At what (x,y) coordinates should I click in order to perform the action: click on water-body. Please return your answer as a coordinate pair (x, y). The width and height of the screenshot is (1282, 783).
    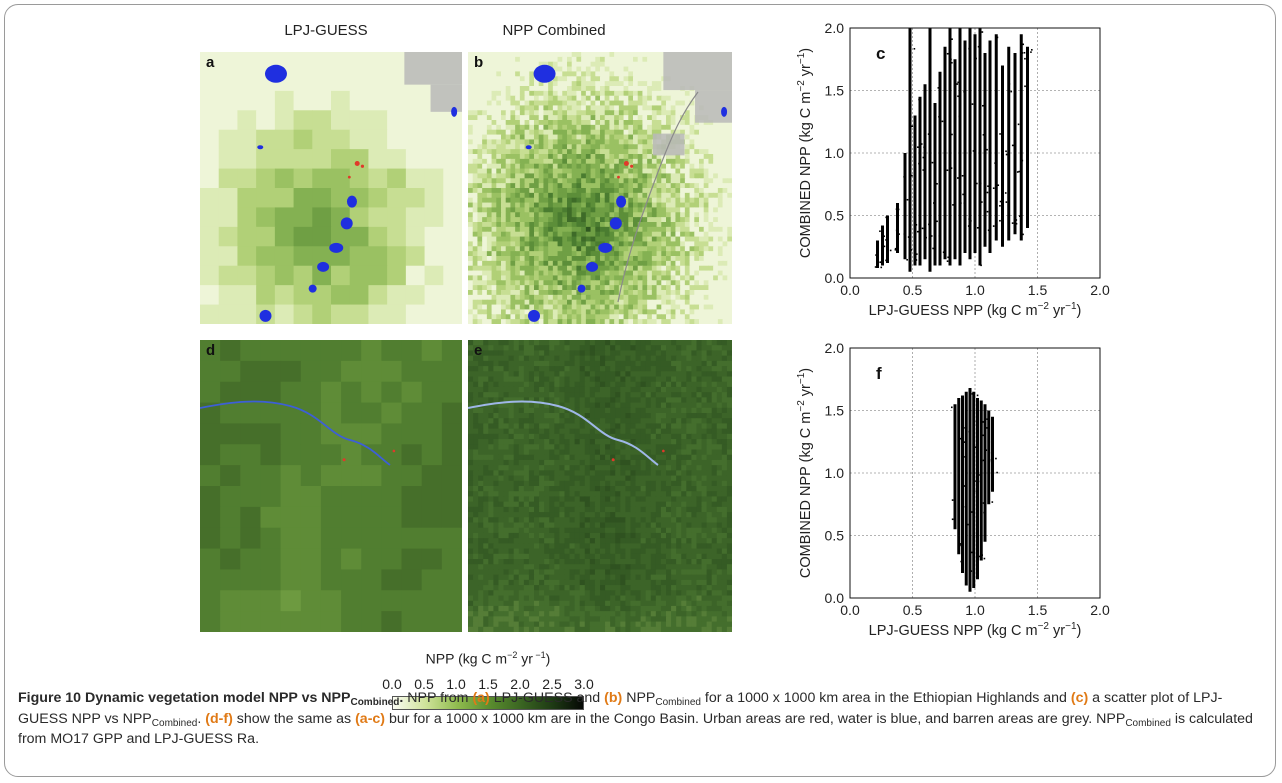
    Looking at the image, I should click on (605, 247).